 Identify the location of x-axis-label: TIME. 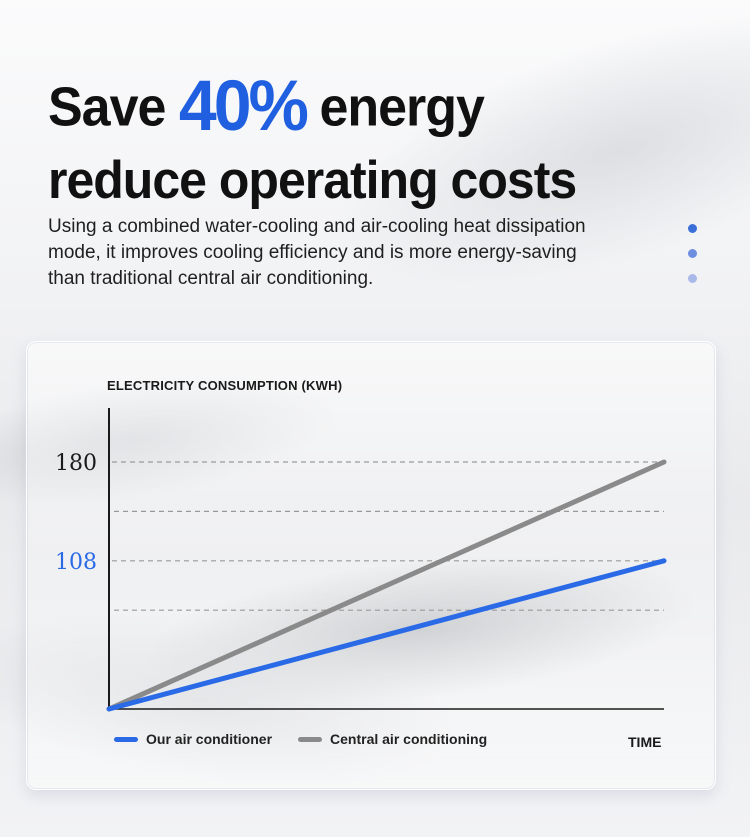
(645, 742).